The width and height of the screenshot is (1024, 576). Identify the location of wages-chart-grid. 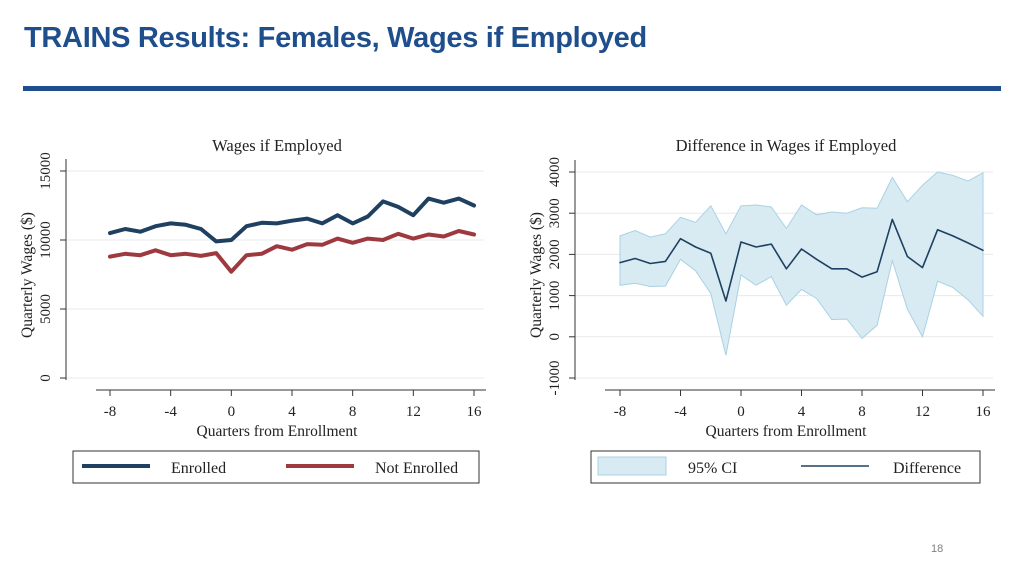
(275, 274).